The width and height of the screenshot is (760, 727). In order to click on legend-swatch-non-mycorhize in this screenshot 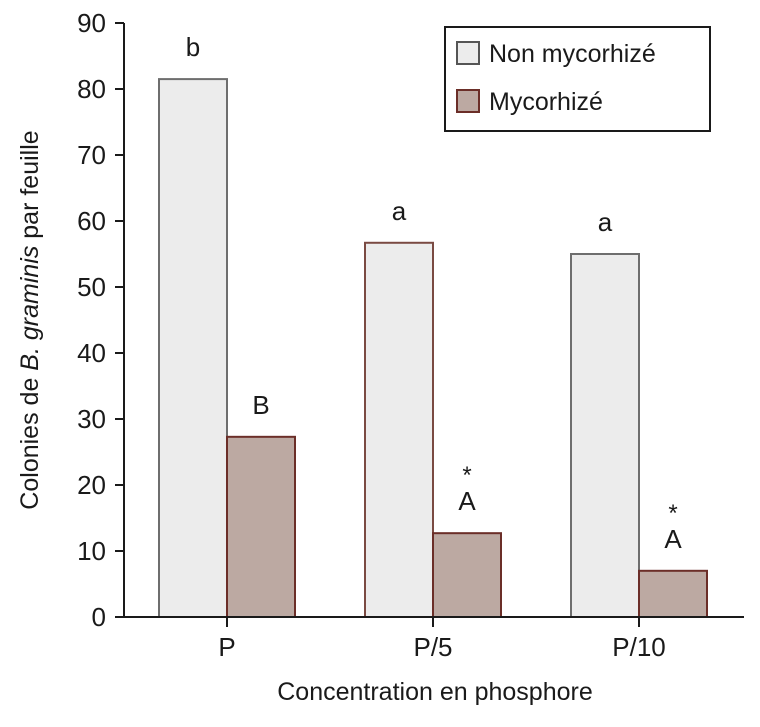, I will do `click(468, 53)`.